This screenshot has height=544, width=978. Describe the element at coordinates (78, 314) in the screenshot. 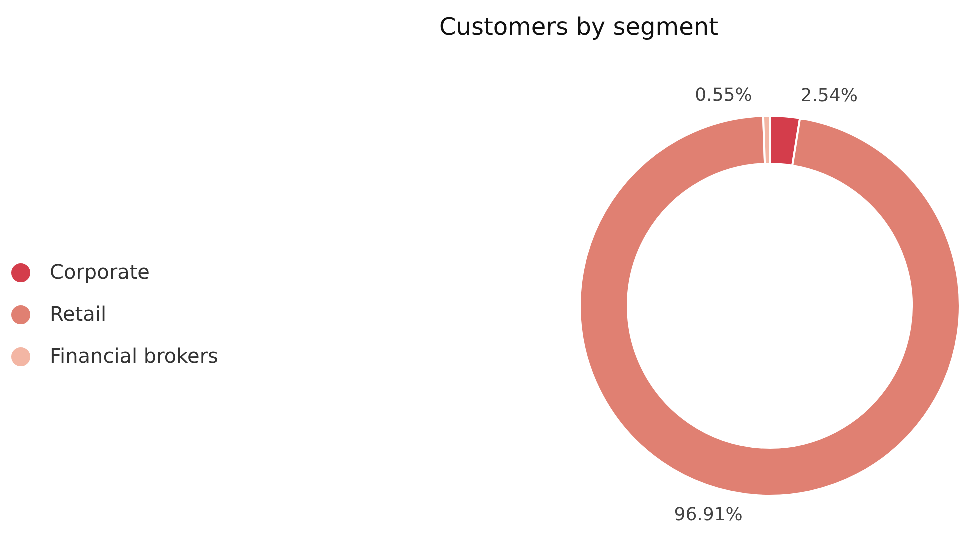

I see `legend-label: Retail` at that location.